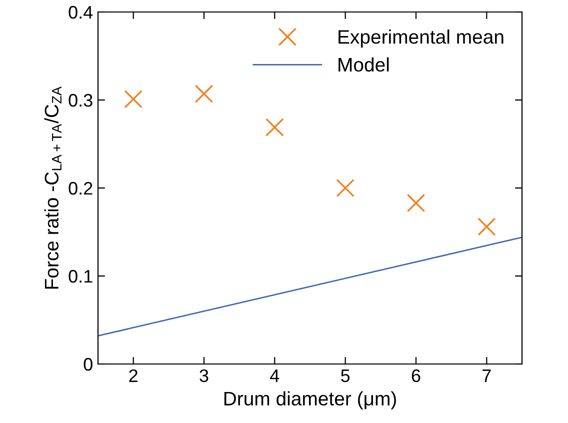 The width and height of the screenshot is (568, 423). What do you see at coordinates (88, 364) in the screenshot?
I see `y-tick-label: 0` at bounding box center [88, 364].